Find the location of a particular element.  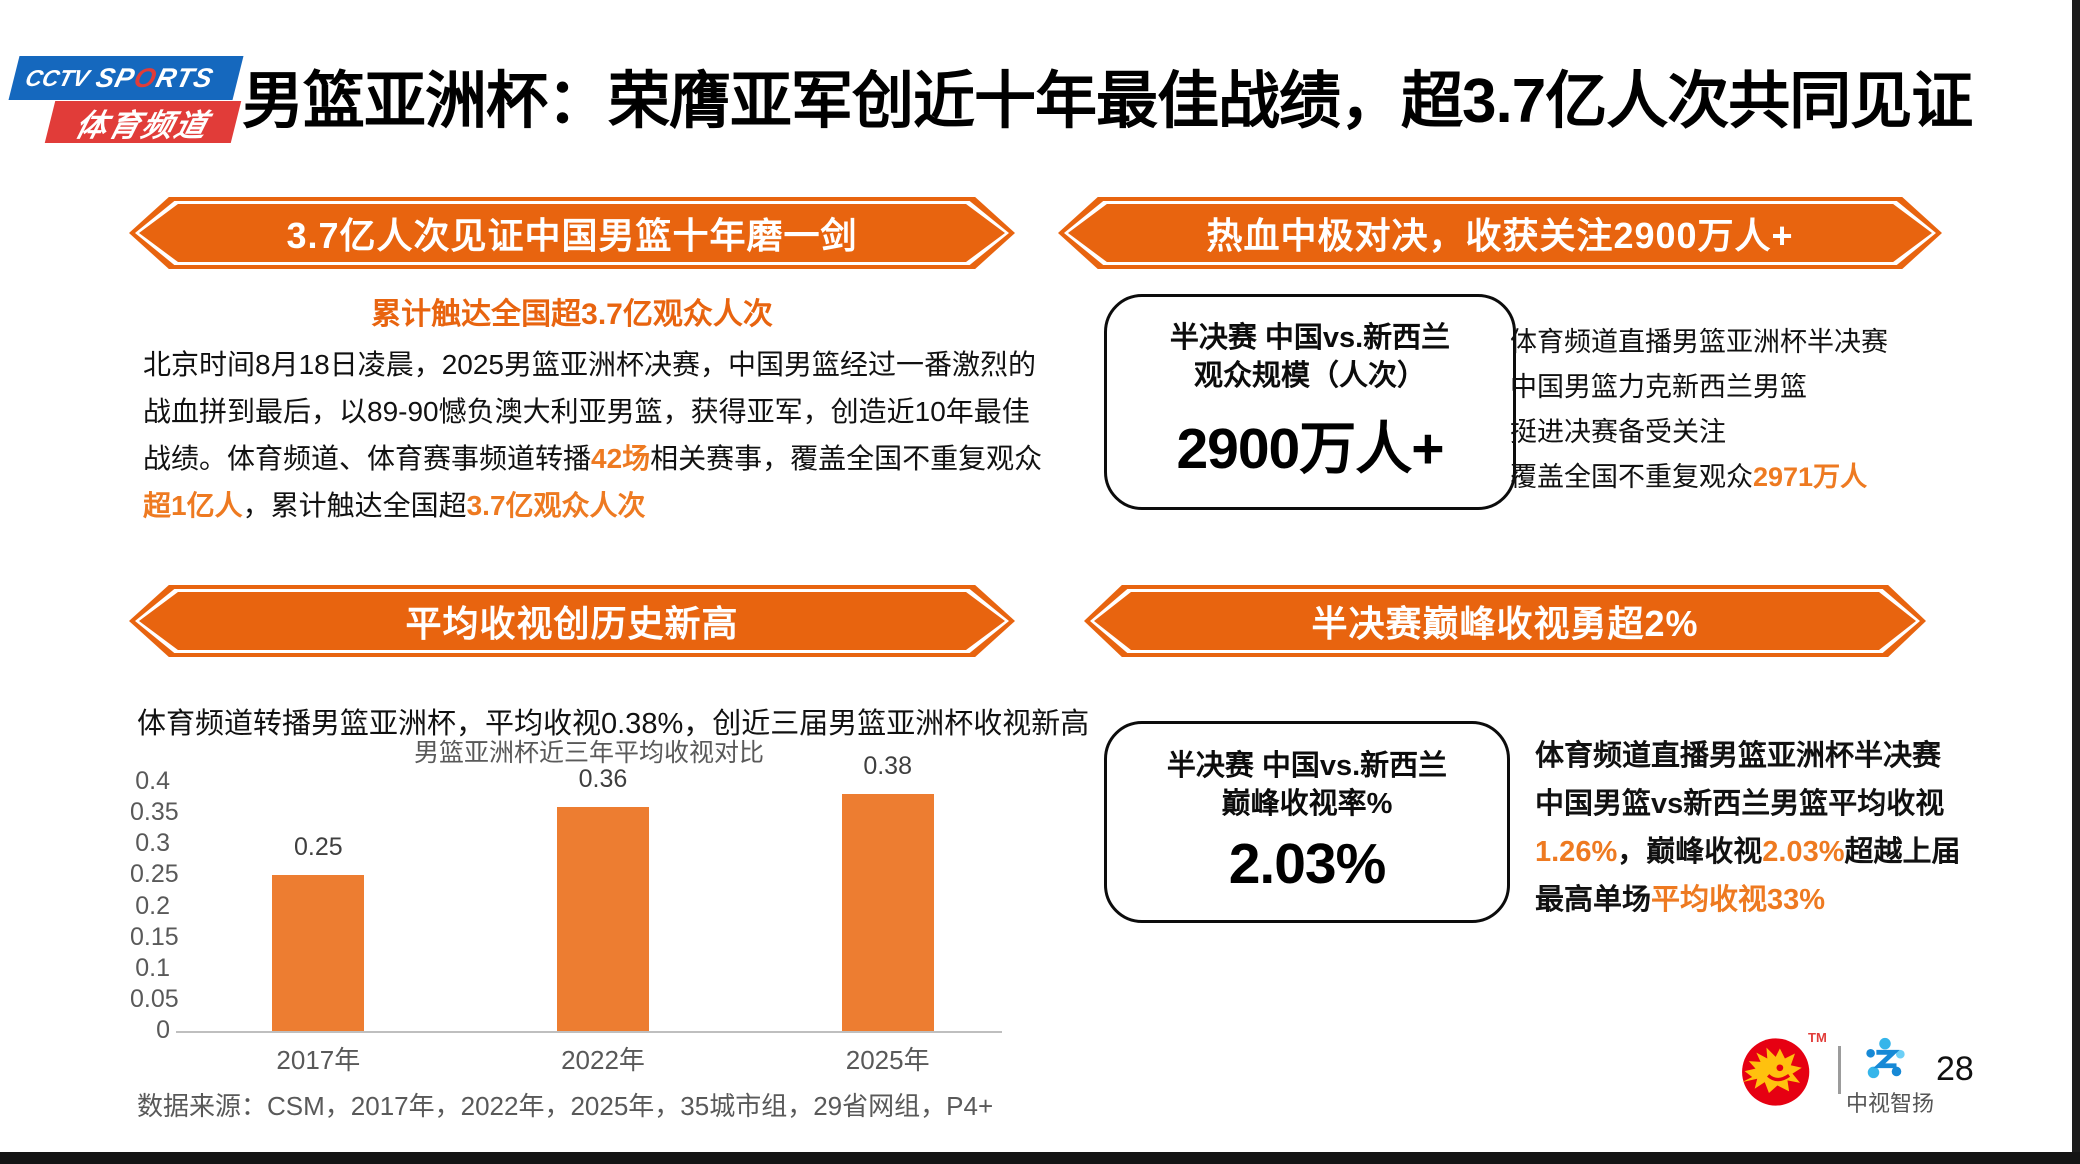

stat-card-value: 2900万人+ is located at coordinates (1310, 449).